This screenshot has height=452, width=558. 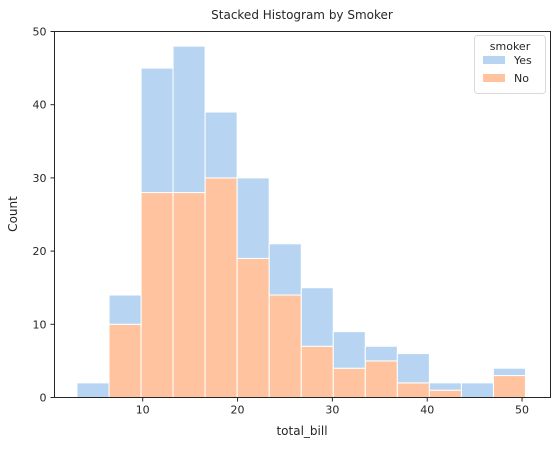 I want to click on legend-swatch-no, so click(x=494, y=78).